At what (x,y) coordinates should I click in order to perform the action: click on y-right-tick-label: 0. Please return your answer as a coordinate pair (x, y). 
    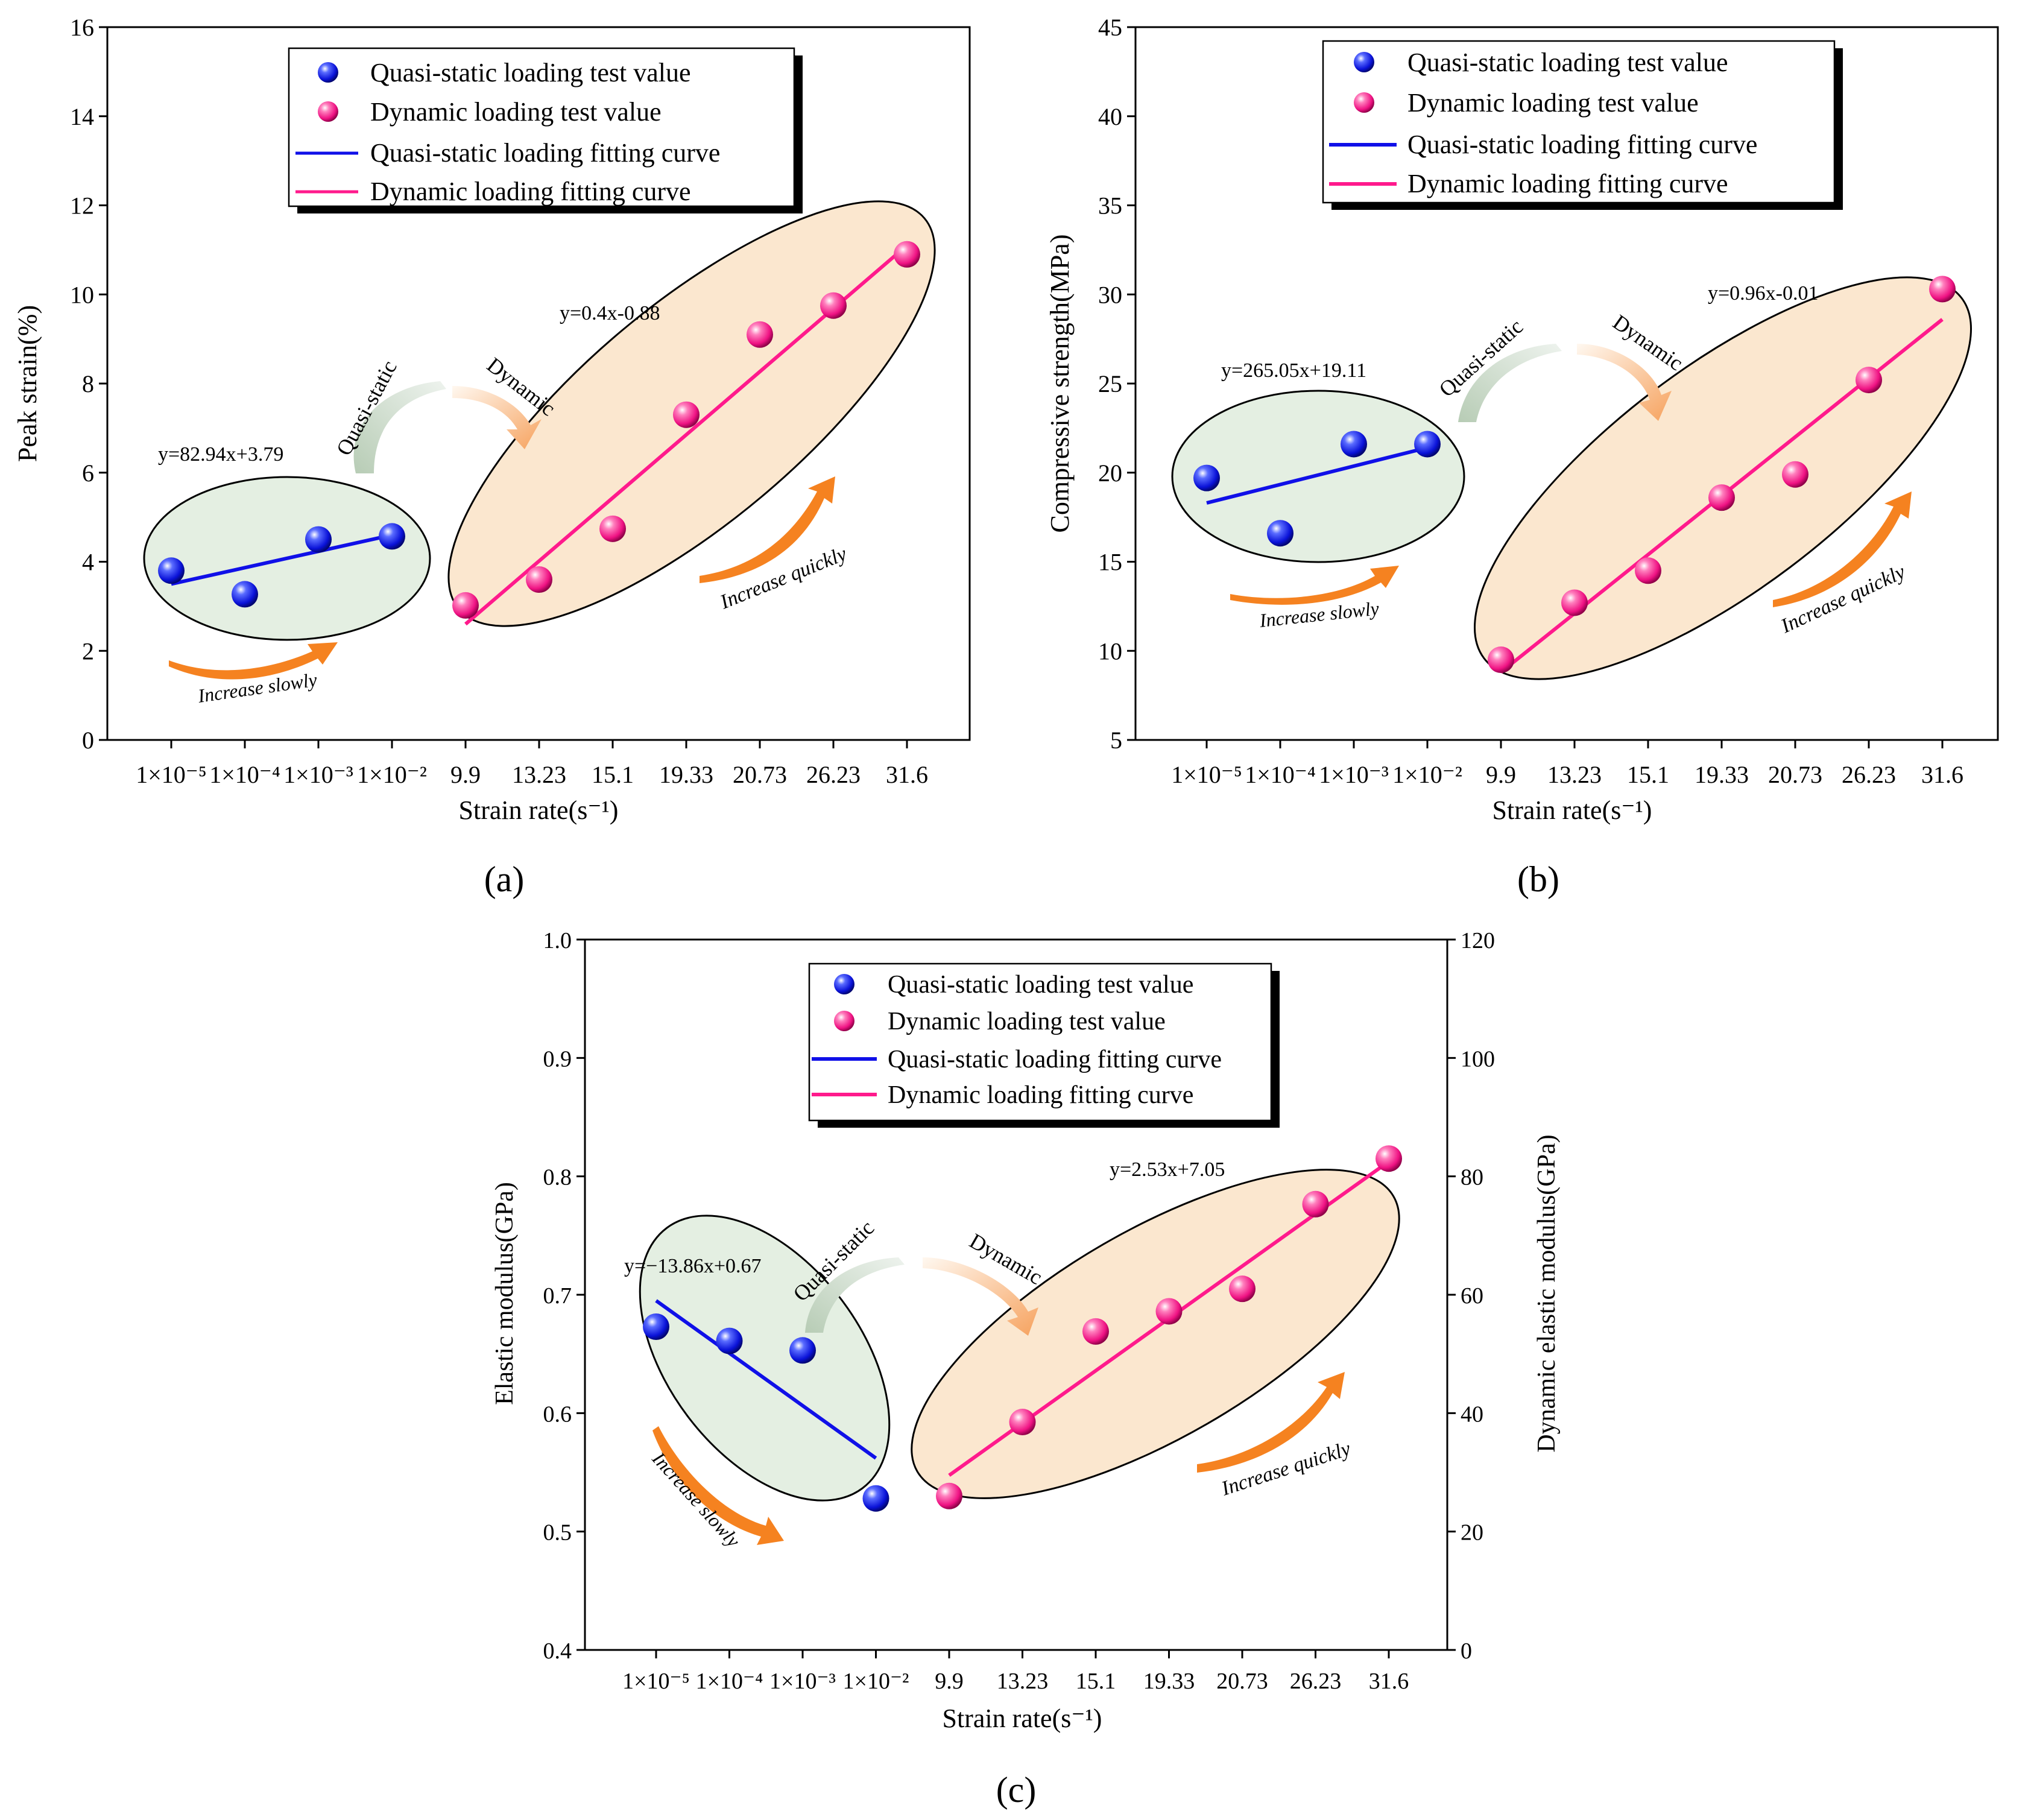
    Looking at the image, I should click on (1466, 1651).